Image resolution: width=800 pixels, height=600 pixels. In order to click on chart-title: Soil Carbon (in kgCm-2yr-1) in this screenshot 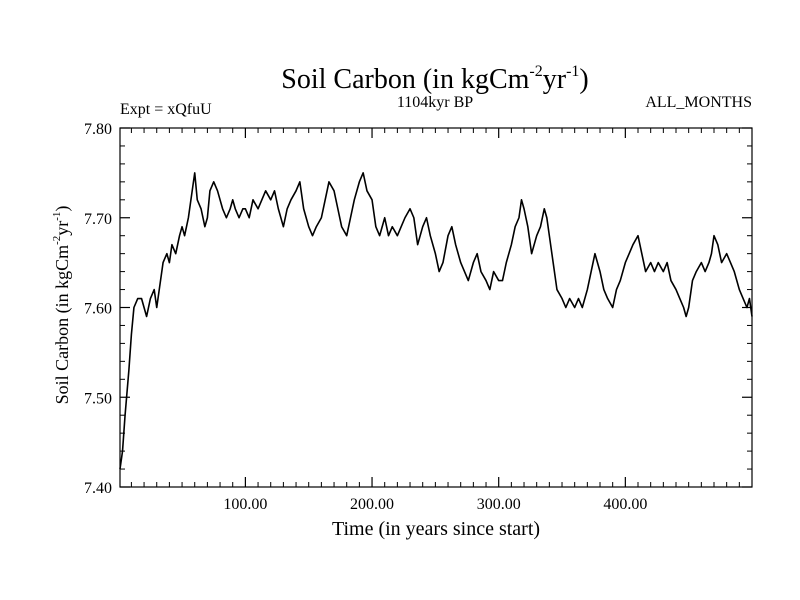, I will do `click(434, 79)`.